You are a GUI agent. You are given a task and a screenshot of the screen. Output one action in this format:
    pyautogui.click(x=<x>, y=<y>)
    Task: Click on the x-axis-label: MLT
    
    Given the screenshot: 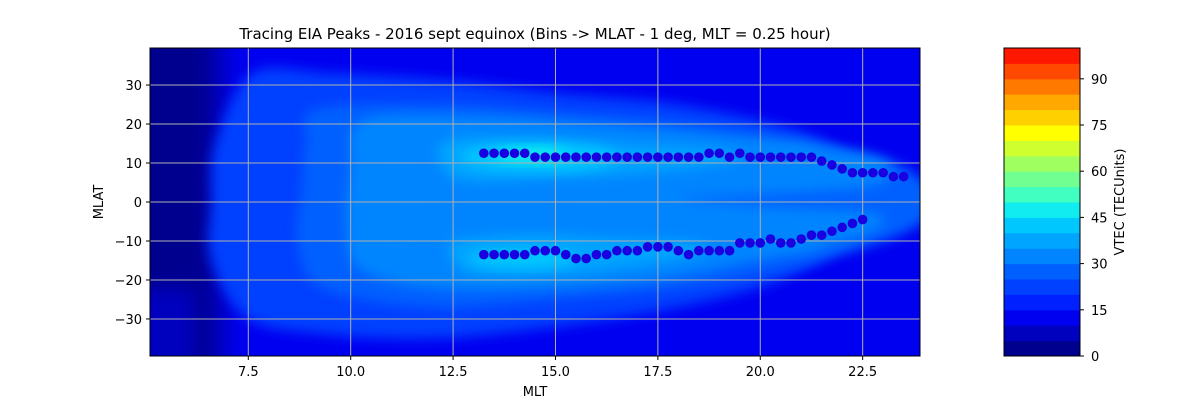 What is the action you would take?
    pyautogui.click(x=535, y=392)
    